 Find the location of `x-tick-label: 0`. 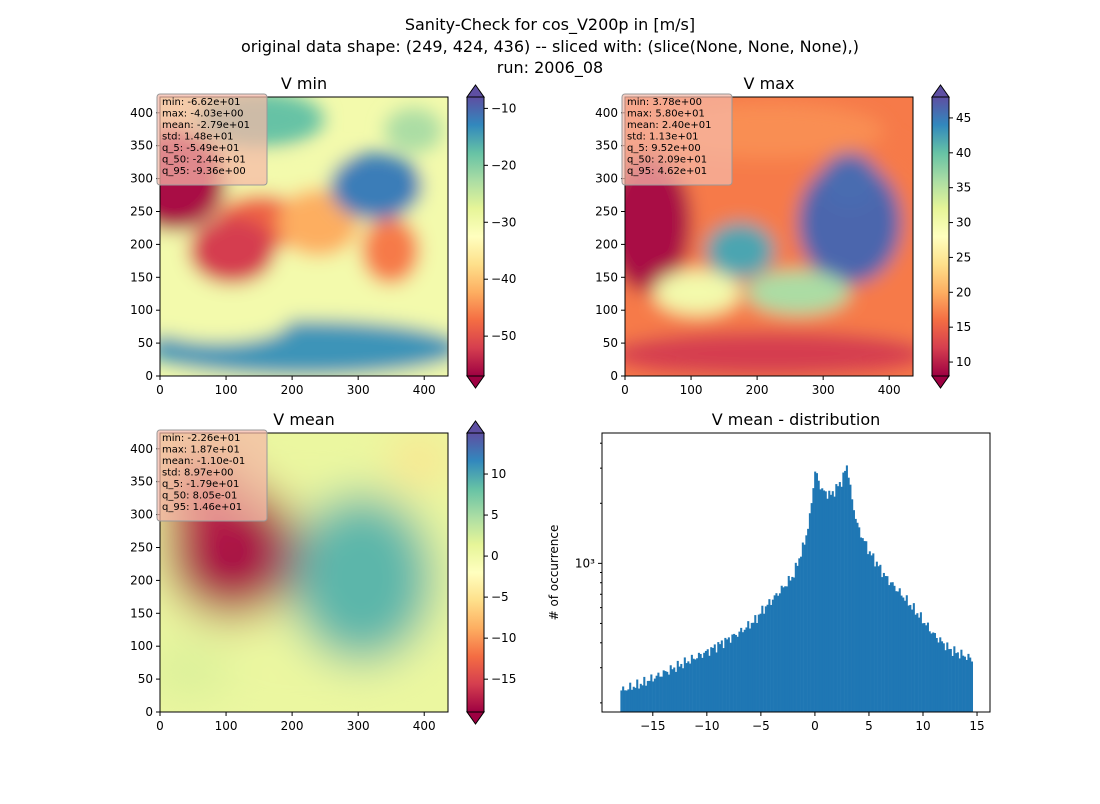

x-tick-label: 0 is located at coordinates (160, 726).